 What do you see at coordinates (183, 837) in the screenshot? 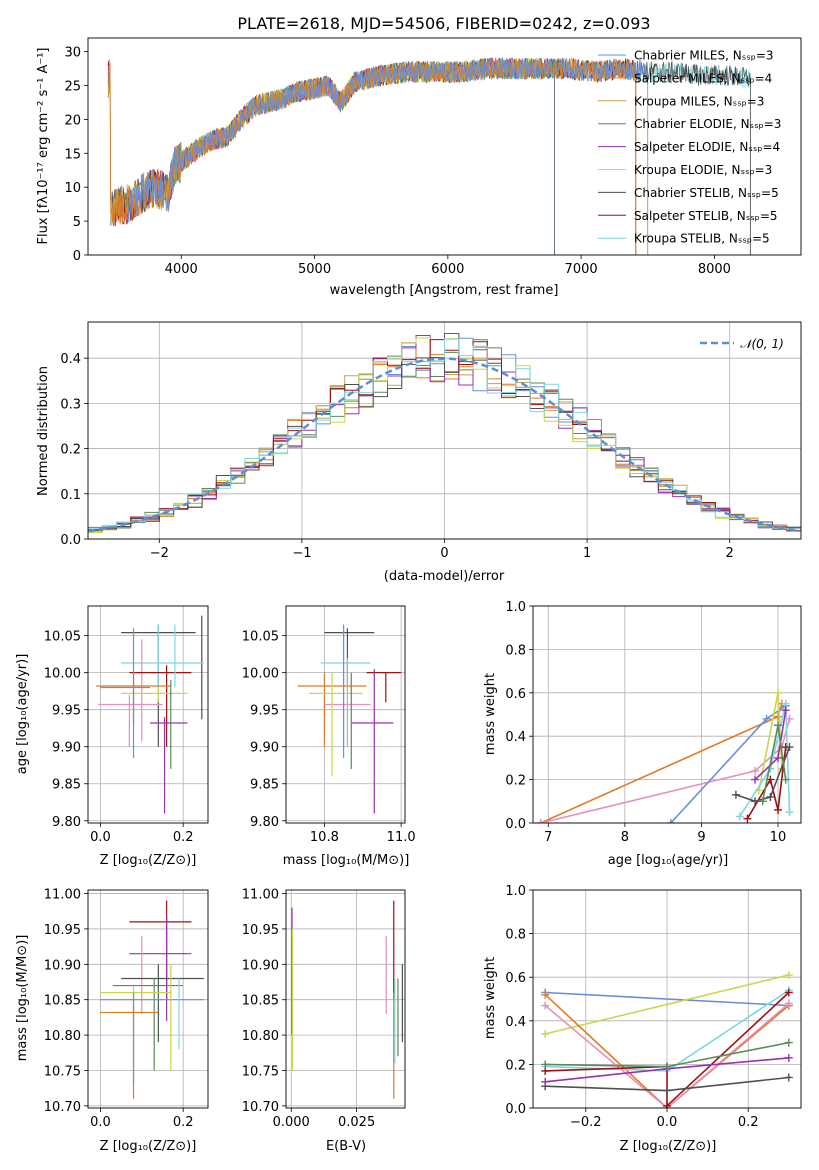
I see `age-vs-metallicity-x-tick-label: 0.2` at bounding box center [183, 837].